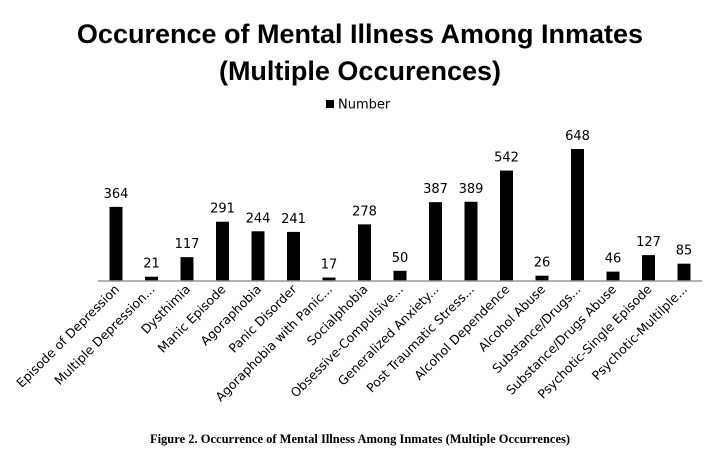 This screenshot has height=463, width=720. Describe the element at coordinates (151, 264) in the screenshot. I see `data-label: 21` at that location.